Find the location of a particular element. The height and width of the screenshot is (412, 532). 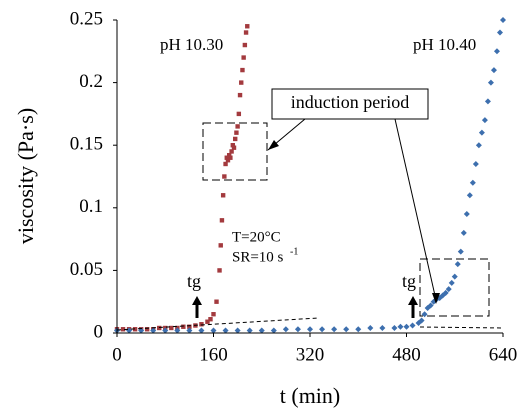

y-tick-label: 0 is located at coordinates (99, 331).